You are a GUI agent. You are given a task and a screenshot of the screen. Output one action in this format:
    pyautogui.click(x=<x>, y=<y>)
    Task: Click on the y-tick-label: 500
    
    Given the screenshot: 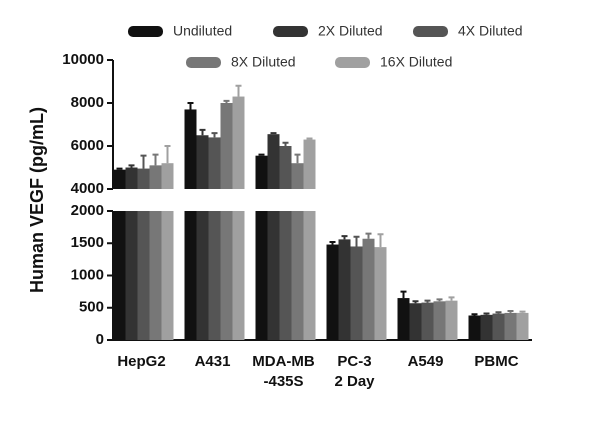 What is the action you would take?
    pyautogui.click(x=91, y=307)
    